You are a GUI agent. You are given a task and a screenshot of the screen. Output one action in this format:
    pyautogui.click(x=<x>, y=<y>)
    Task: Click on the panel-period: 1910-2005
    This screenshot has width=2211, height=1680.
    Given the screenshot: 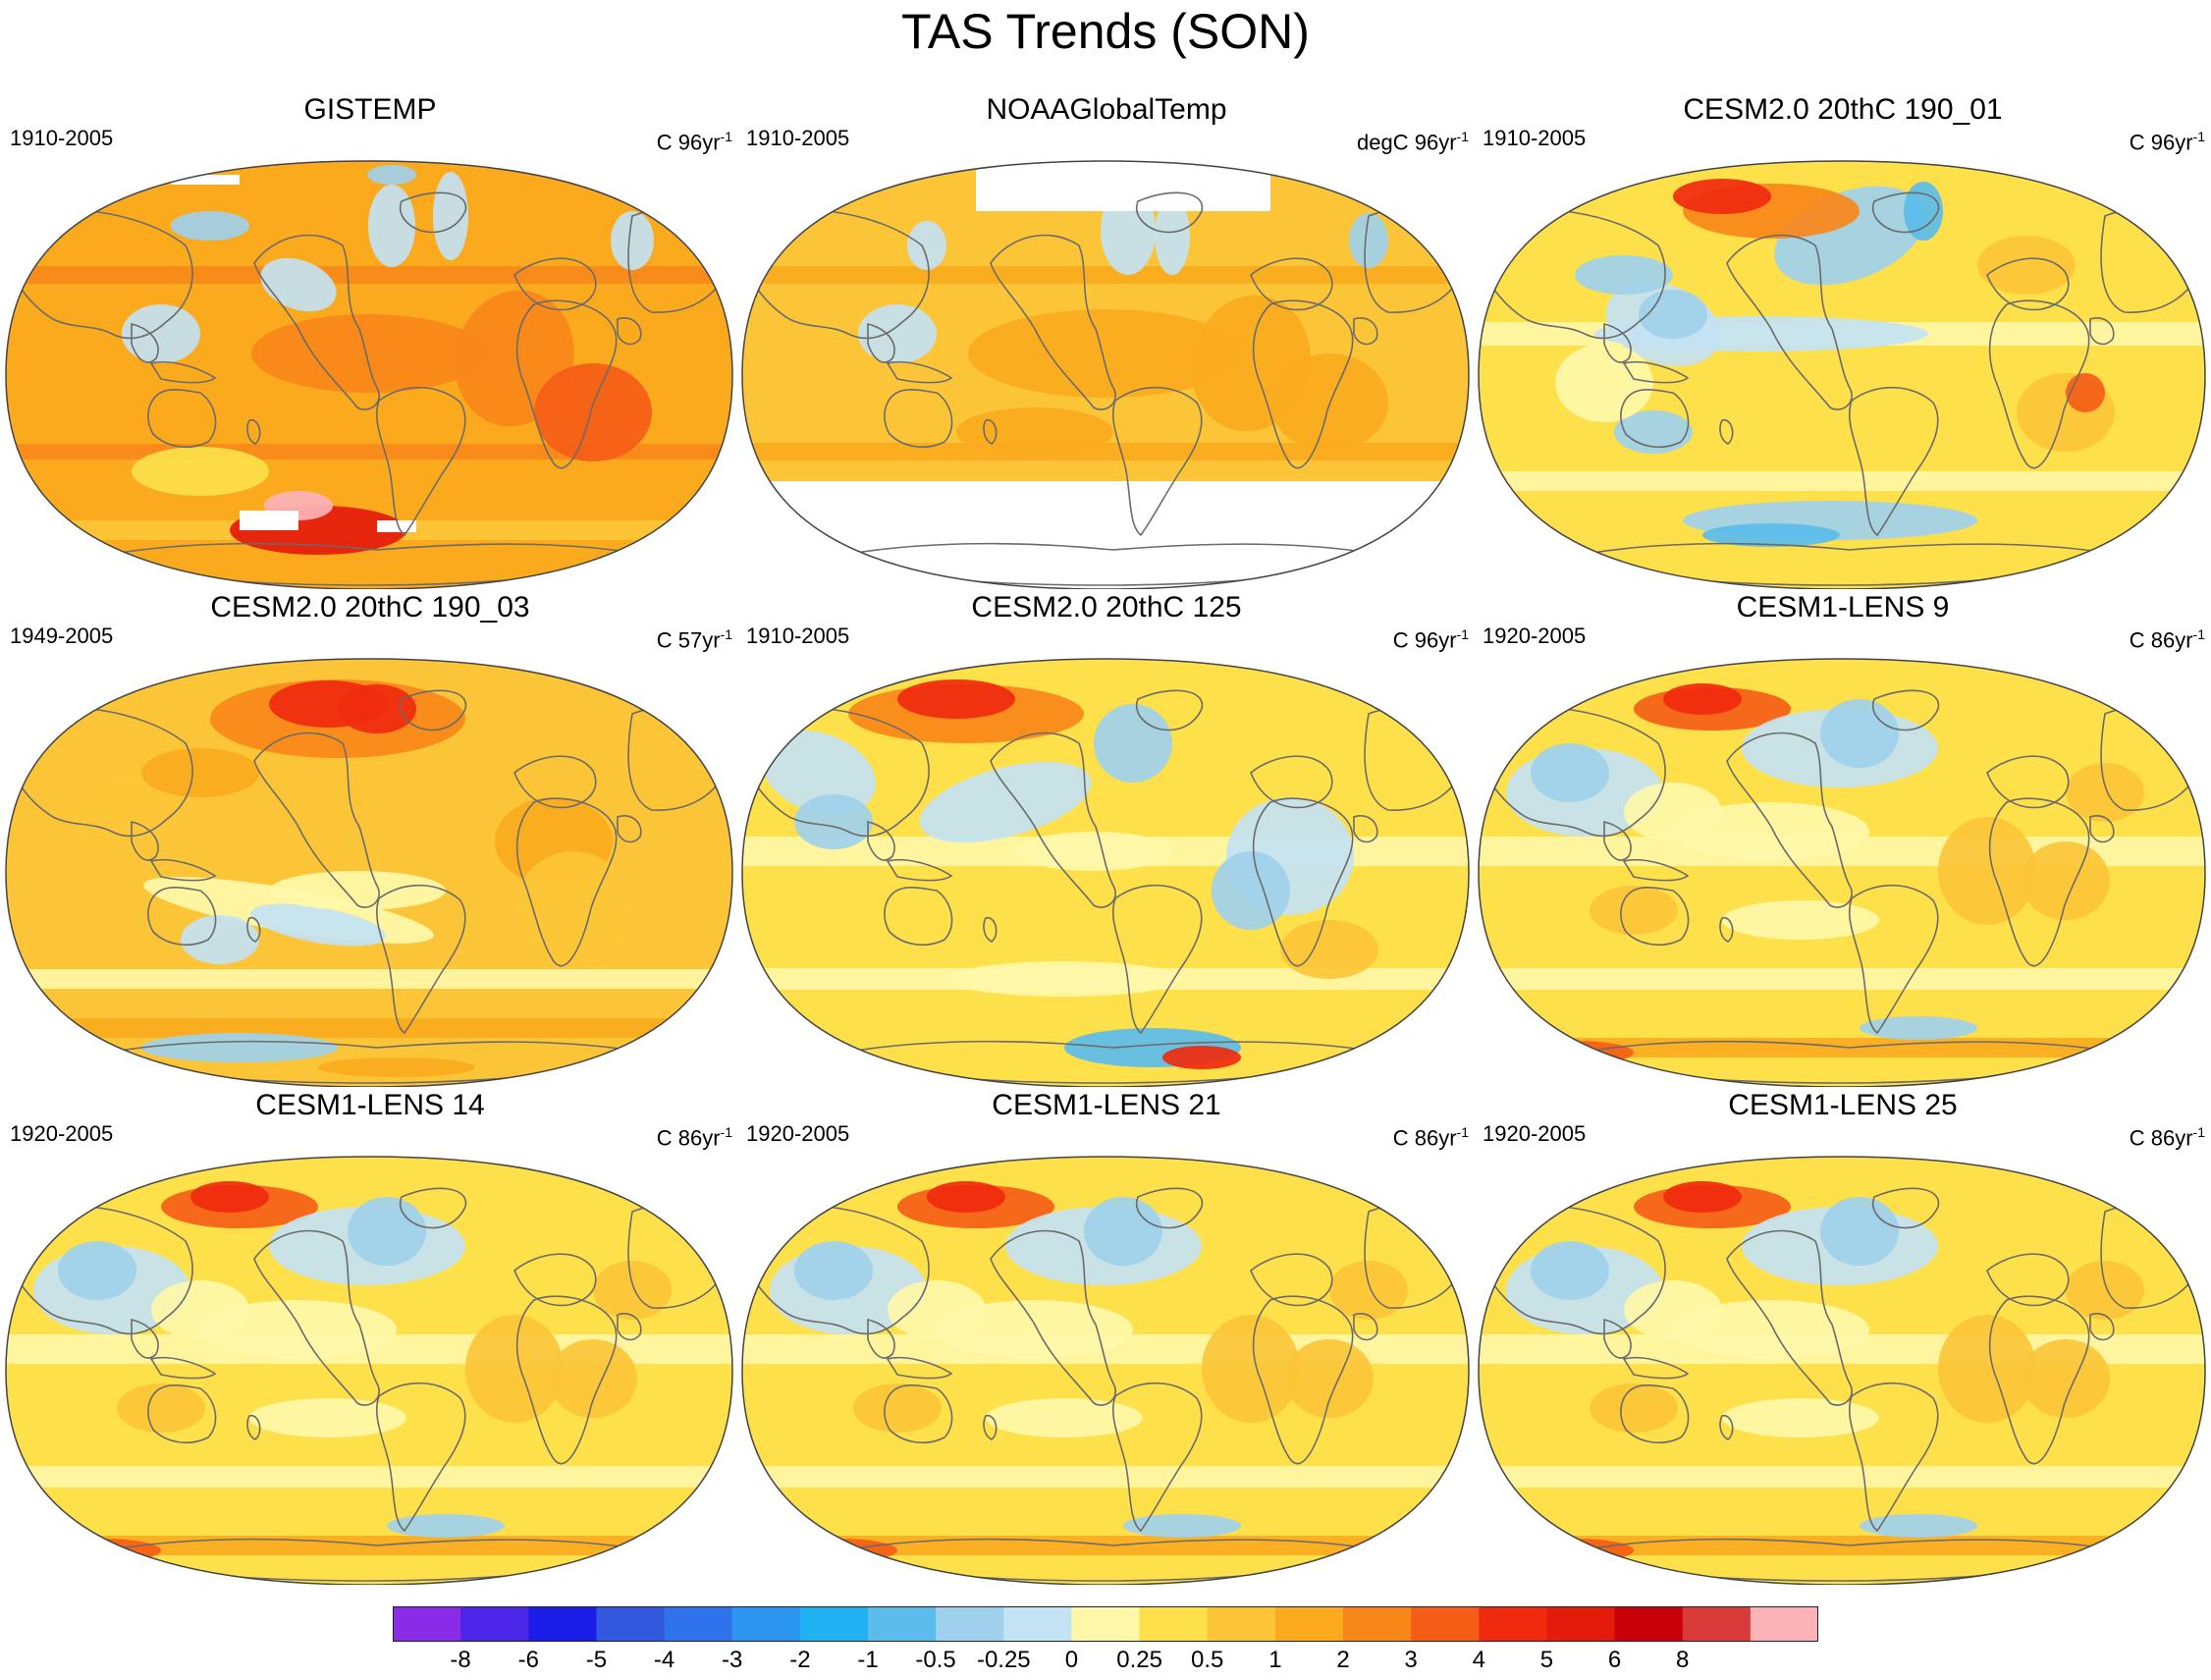 What is the action you would take?
    pyautogui.click(x=798, y=138)
    